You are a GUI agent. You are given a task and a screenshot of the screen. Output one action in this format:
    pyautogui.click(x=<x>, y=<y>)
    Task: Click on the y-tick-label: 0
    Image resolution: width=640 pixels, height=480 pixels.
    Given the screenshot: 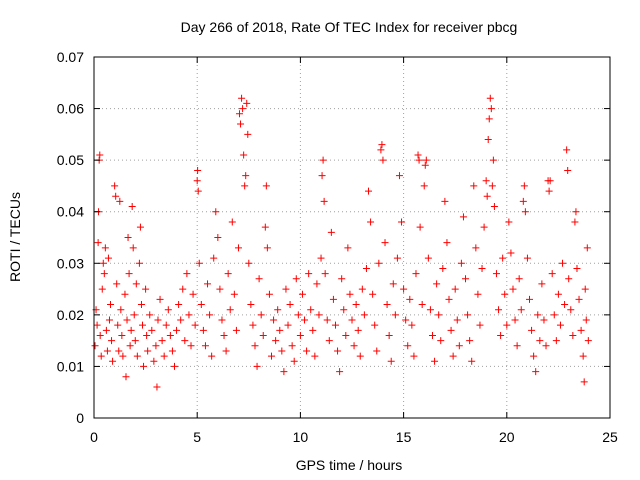 What is the action you would take?
    pyautogui.click(x=80, y=418)
    